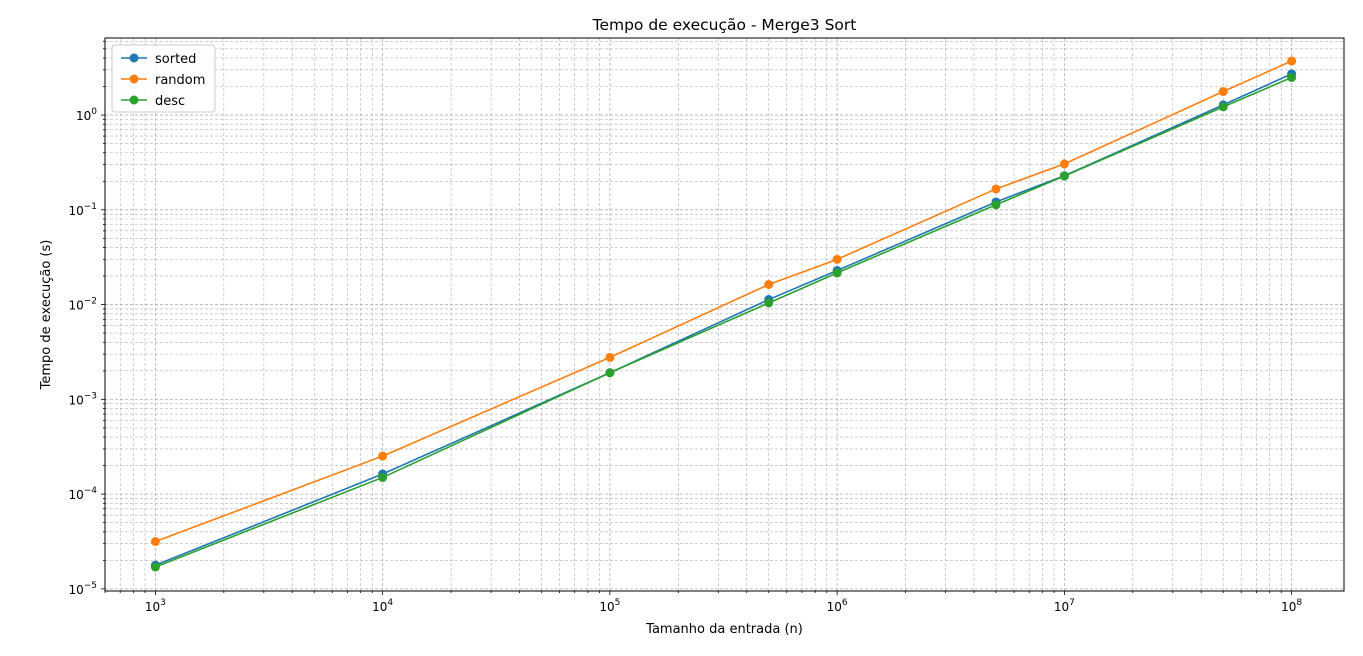 The height and width of the screenshot is (656, 1363). What do you see at coordinates (90, 396) in the screenshot?
I see `y-tick-exponent: −3` at bounding box center [90, 396].